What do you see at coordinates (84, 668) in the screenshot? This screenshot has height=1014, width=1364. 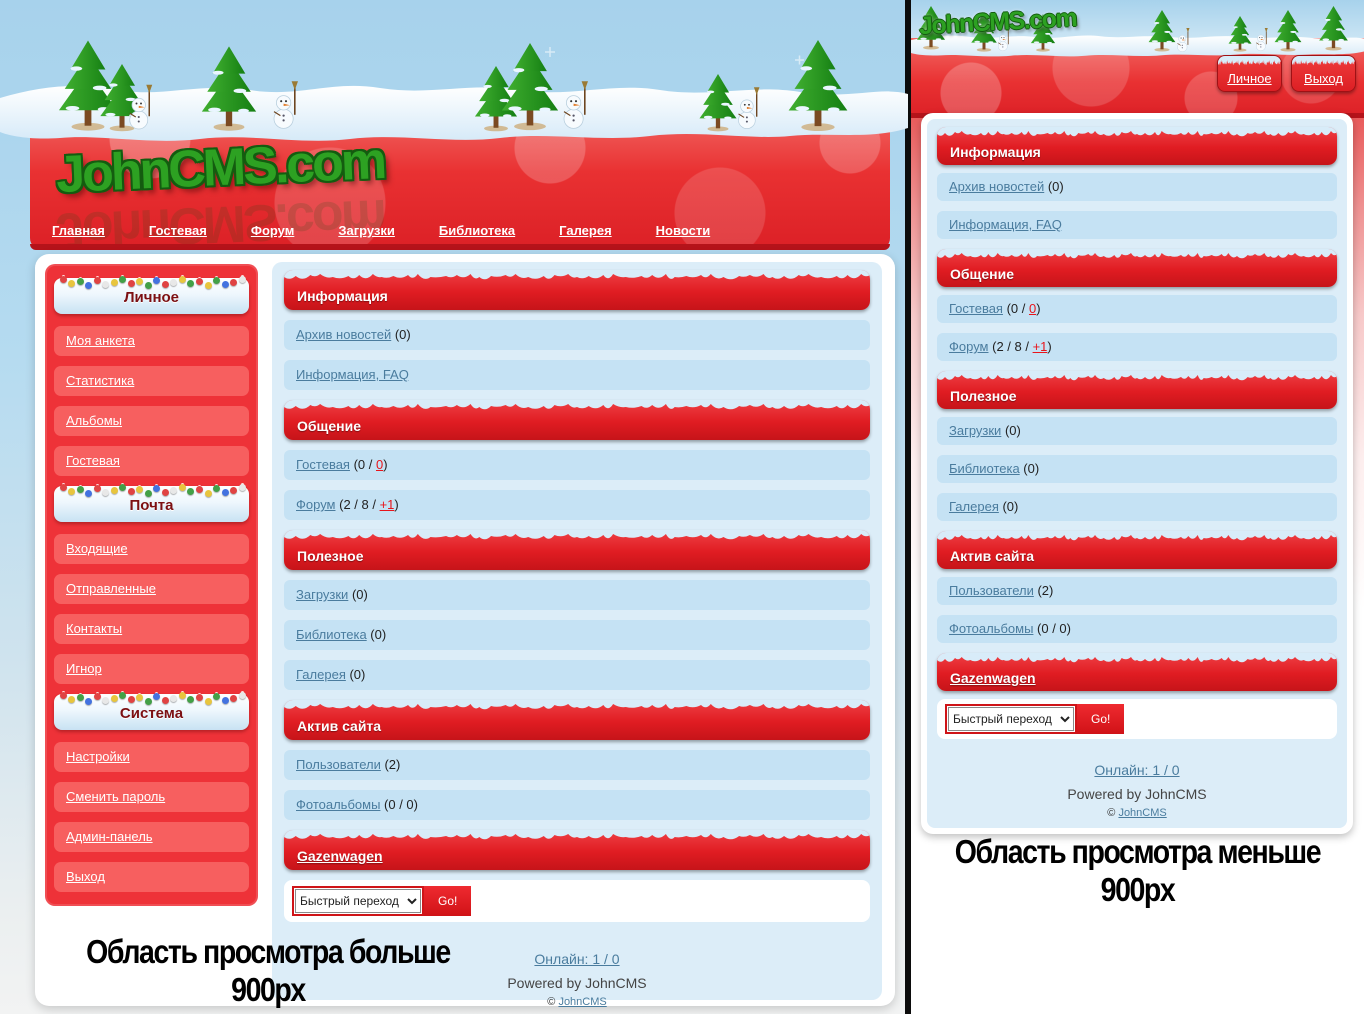 I see `sidebar-item-link: Игнор` at bounding box center [84, 668].